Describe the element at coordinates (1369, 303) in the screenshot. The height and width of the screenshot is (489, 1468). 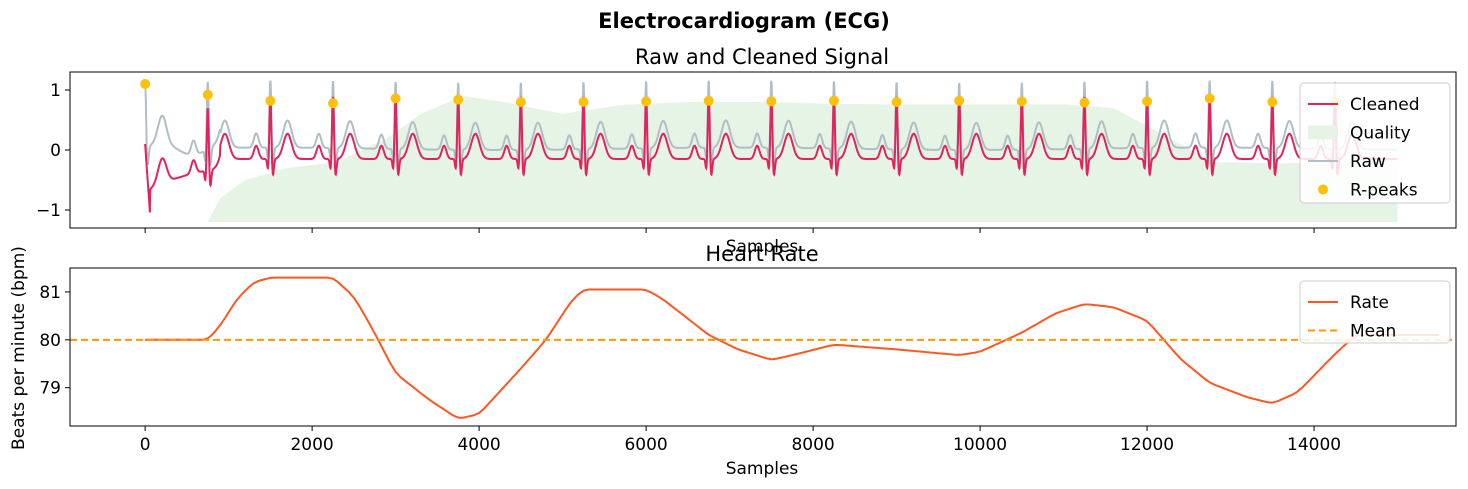
I see `legend-label: Rate` at that location.